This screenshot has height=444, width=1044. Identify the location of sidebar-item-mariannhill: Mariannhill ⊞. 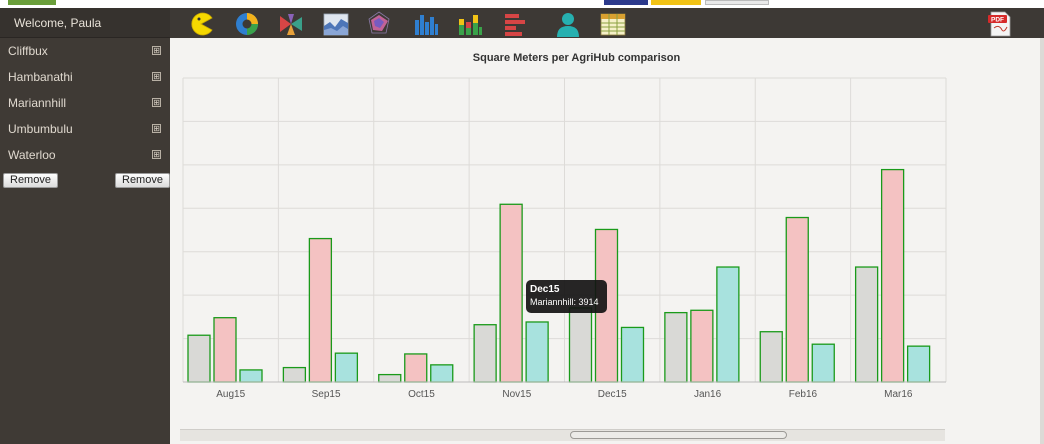
(85, 103).